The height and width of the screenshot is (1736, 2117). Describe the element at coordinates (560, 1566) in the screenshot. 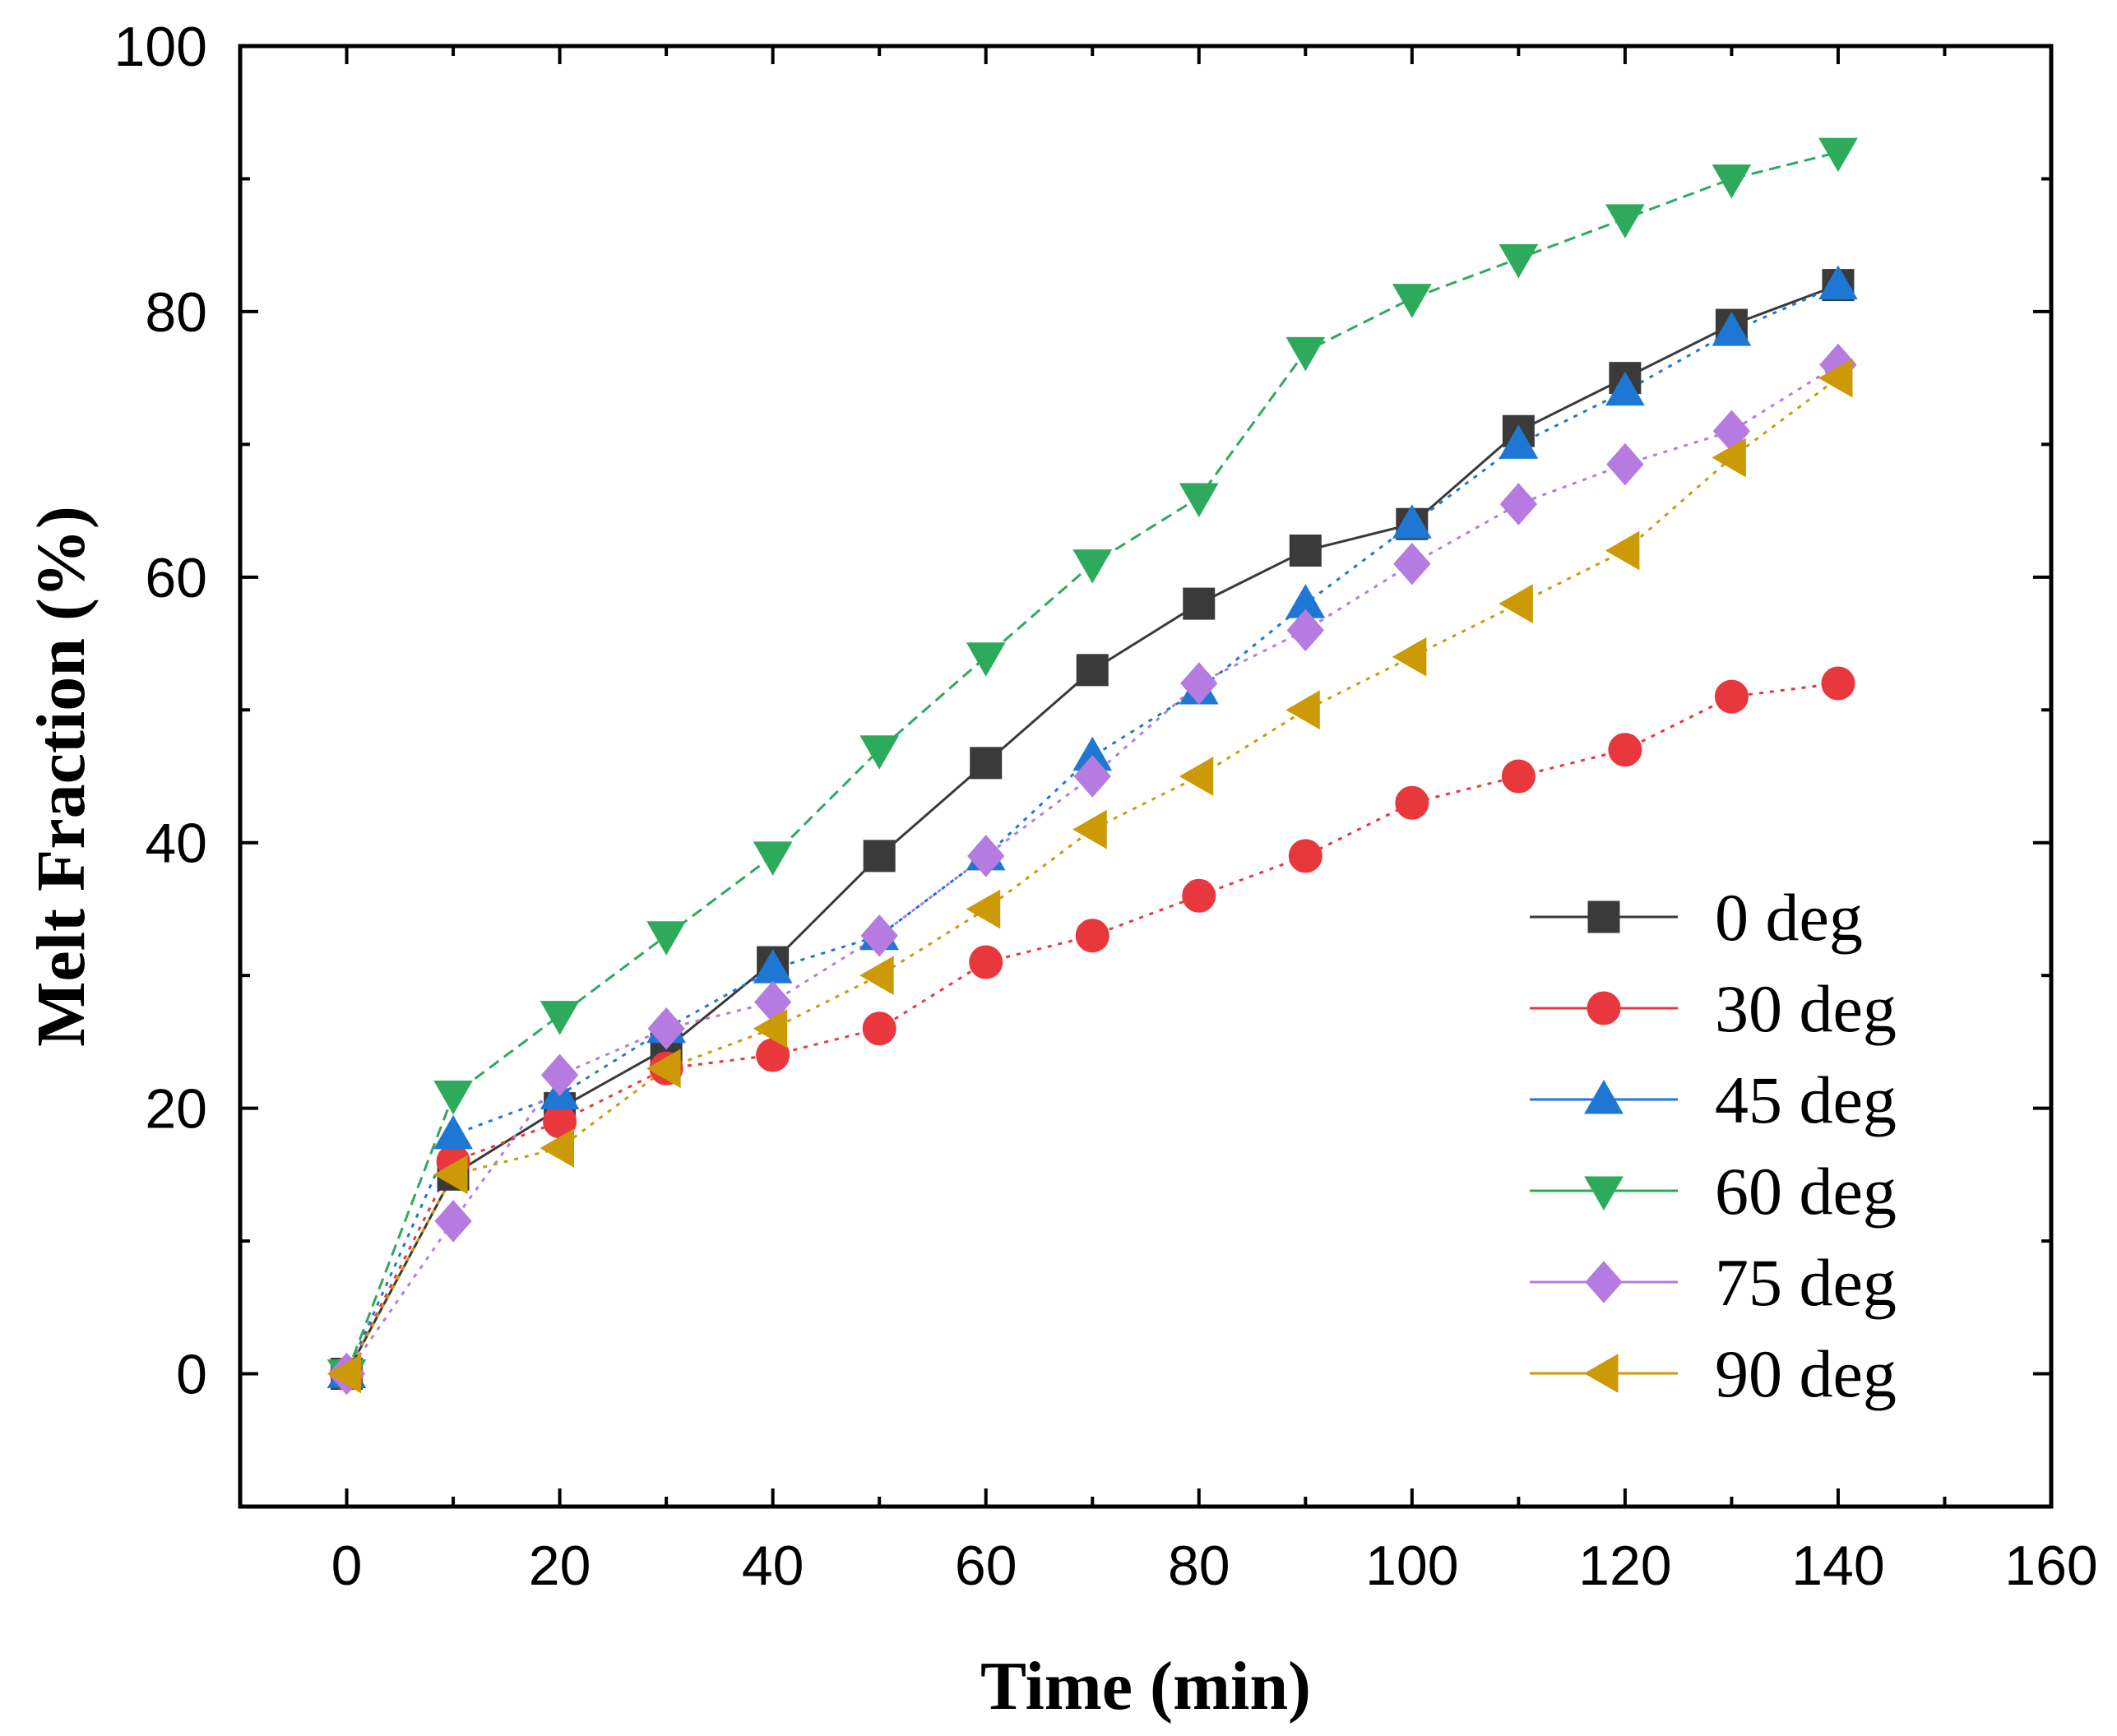

I see `x-tick-label: 20` at that location.